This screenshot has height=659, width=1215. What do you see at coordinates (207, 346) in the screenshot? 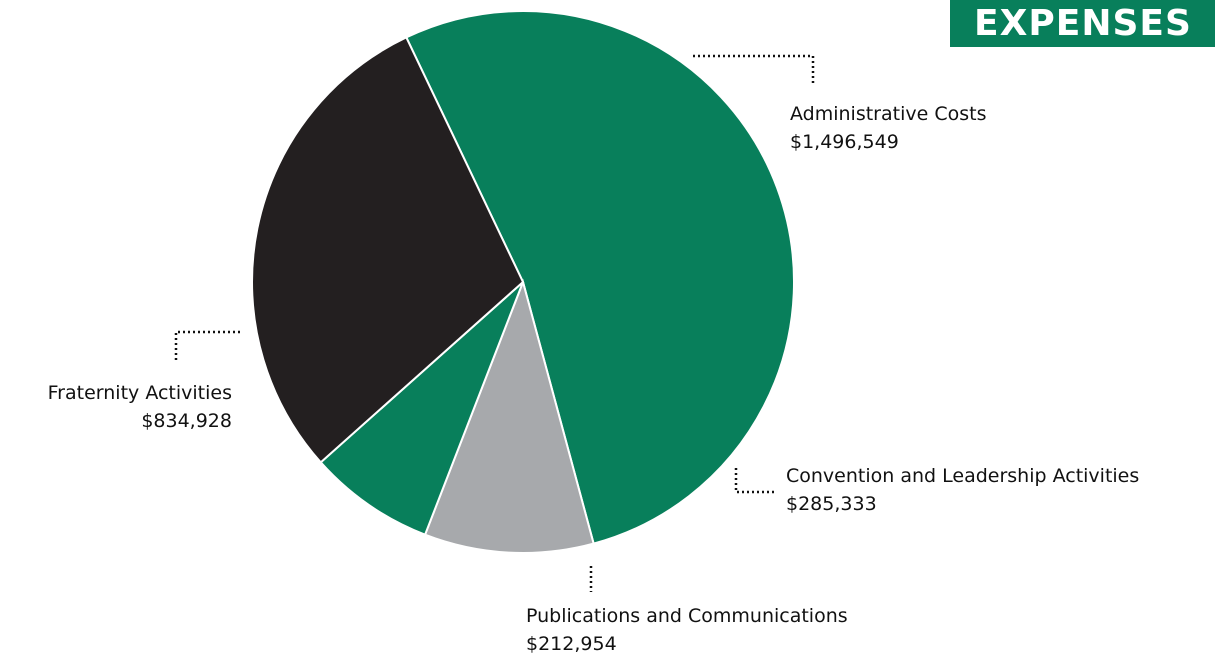
I see `leader-fraternity-activities` at bounding box center [207, 346].